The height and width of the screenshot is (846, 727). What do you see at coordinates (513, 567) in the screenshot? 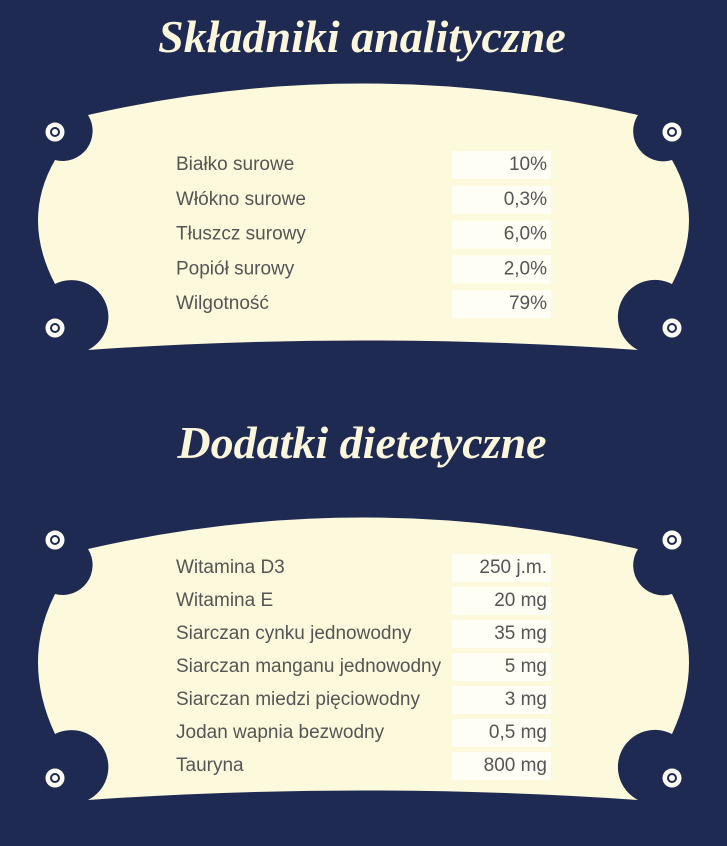
I see `row-value: 250 j.m.` at bounding box center [513, 567].